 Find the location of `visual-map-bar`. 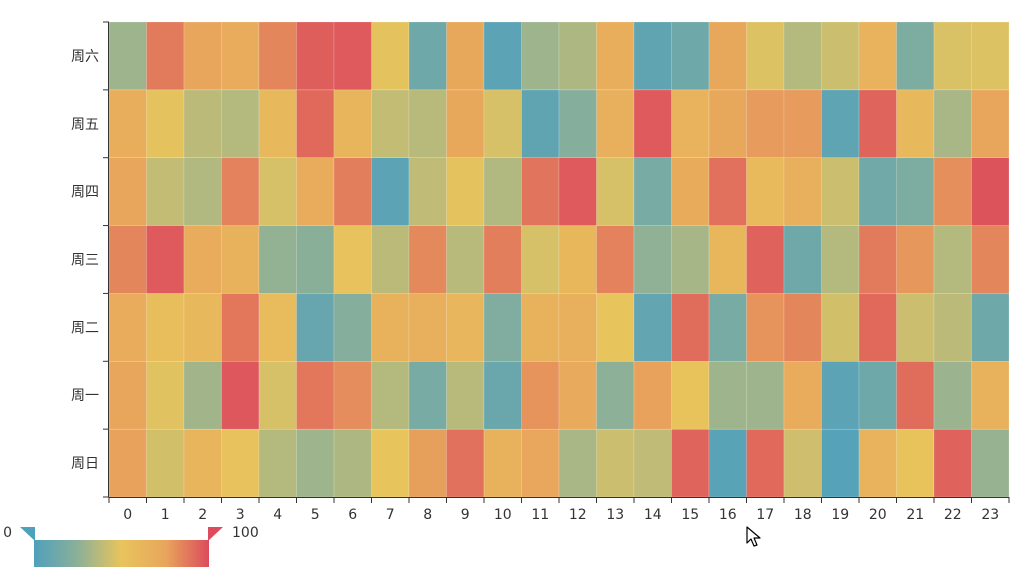

visual-map-bar is located at coordinates (121, 553).